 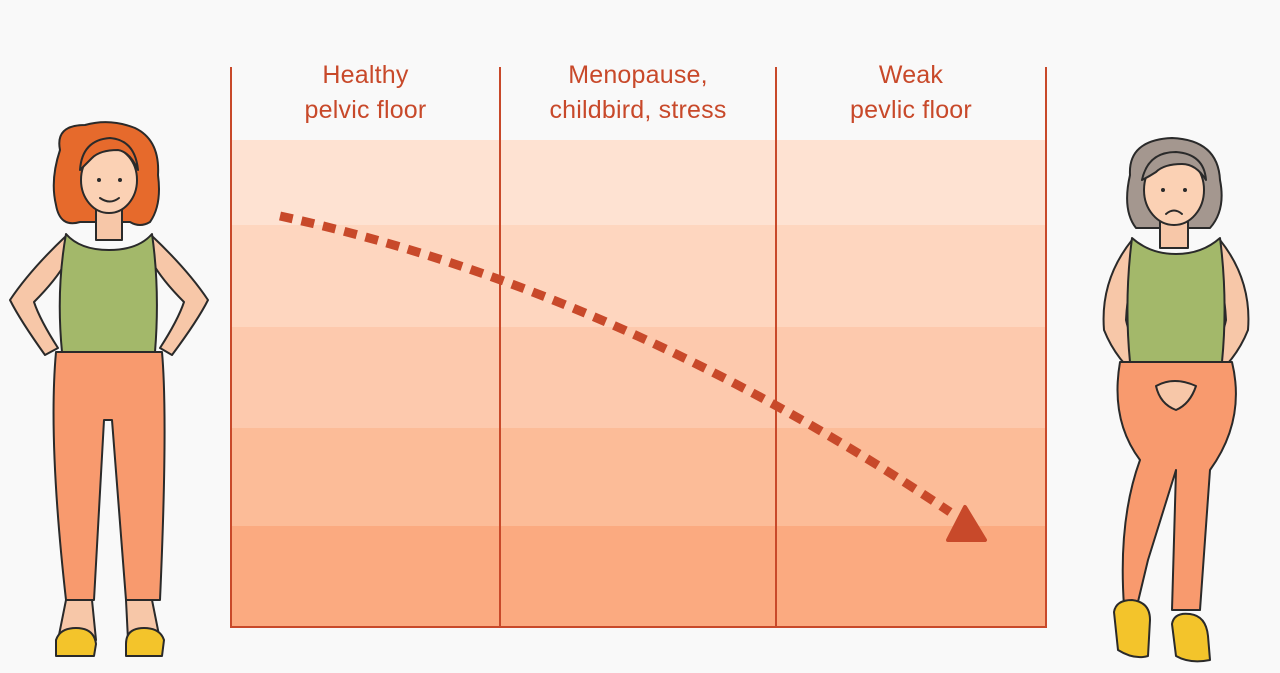 I want to click on column-header-menopause: Menopause, childbird, stress, so click(x=638, y=93).